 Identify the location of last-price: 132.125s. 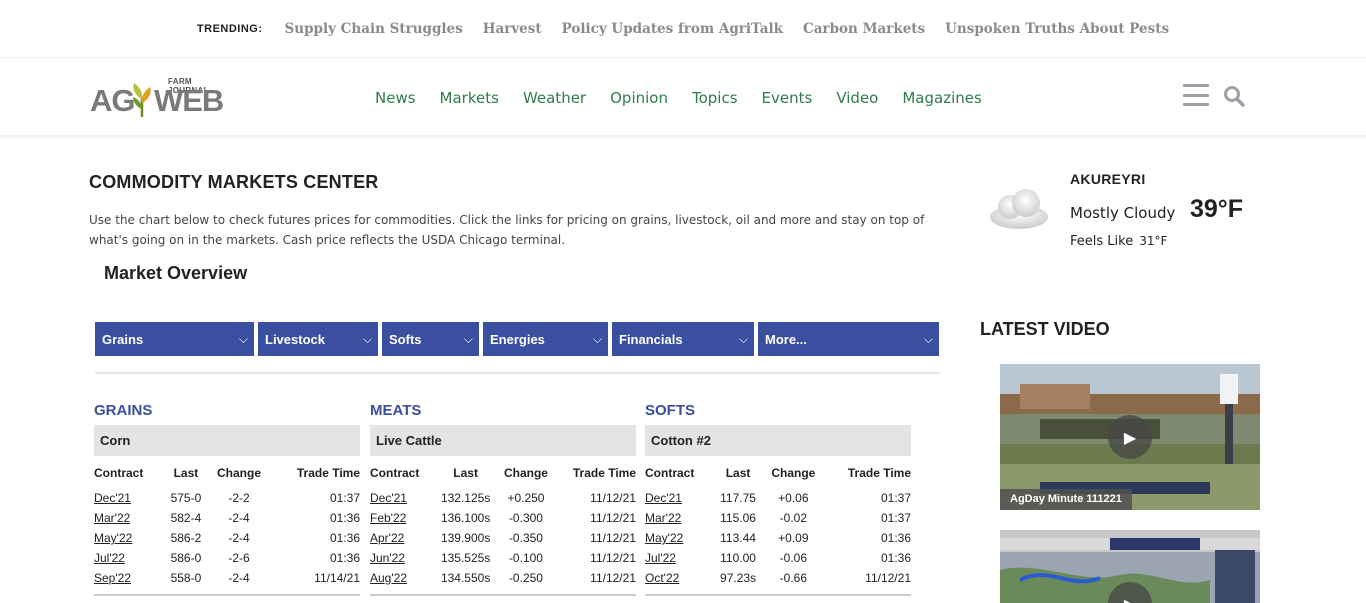
(465, 498).